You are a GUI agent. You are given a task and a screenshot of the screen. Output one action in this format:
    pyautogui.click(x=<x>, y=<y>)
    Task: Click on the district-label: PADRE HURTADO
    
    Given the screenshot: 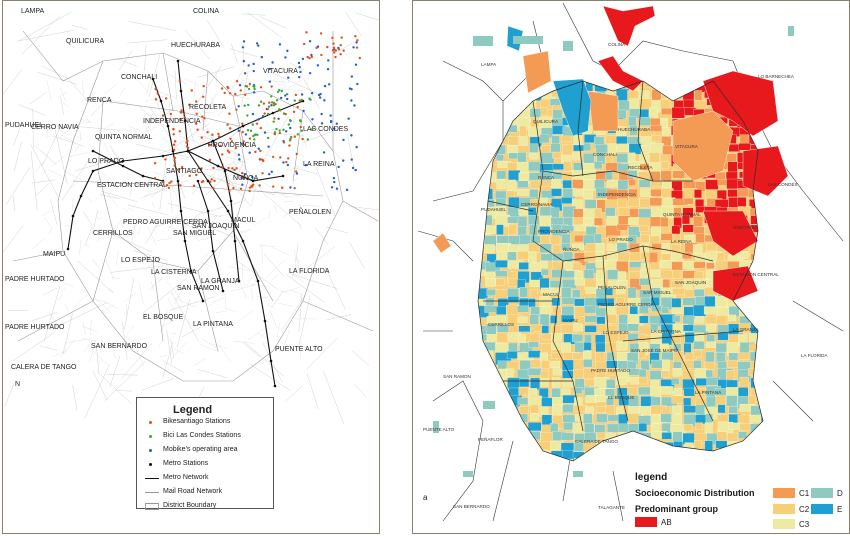 What is the action you would take?
    pyautogui.click(x=35, y=327)
    